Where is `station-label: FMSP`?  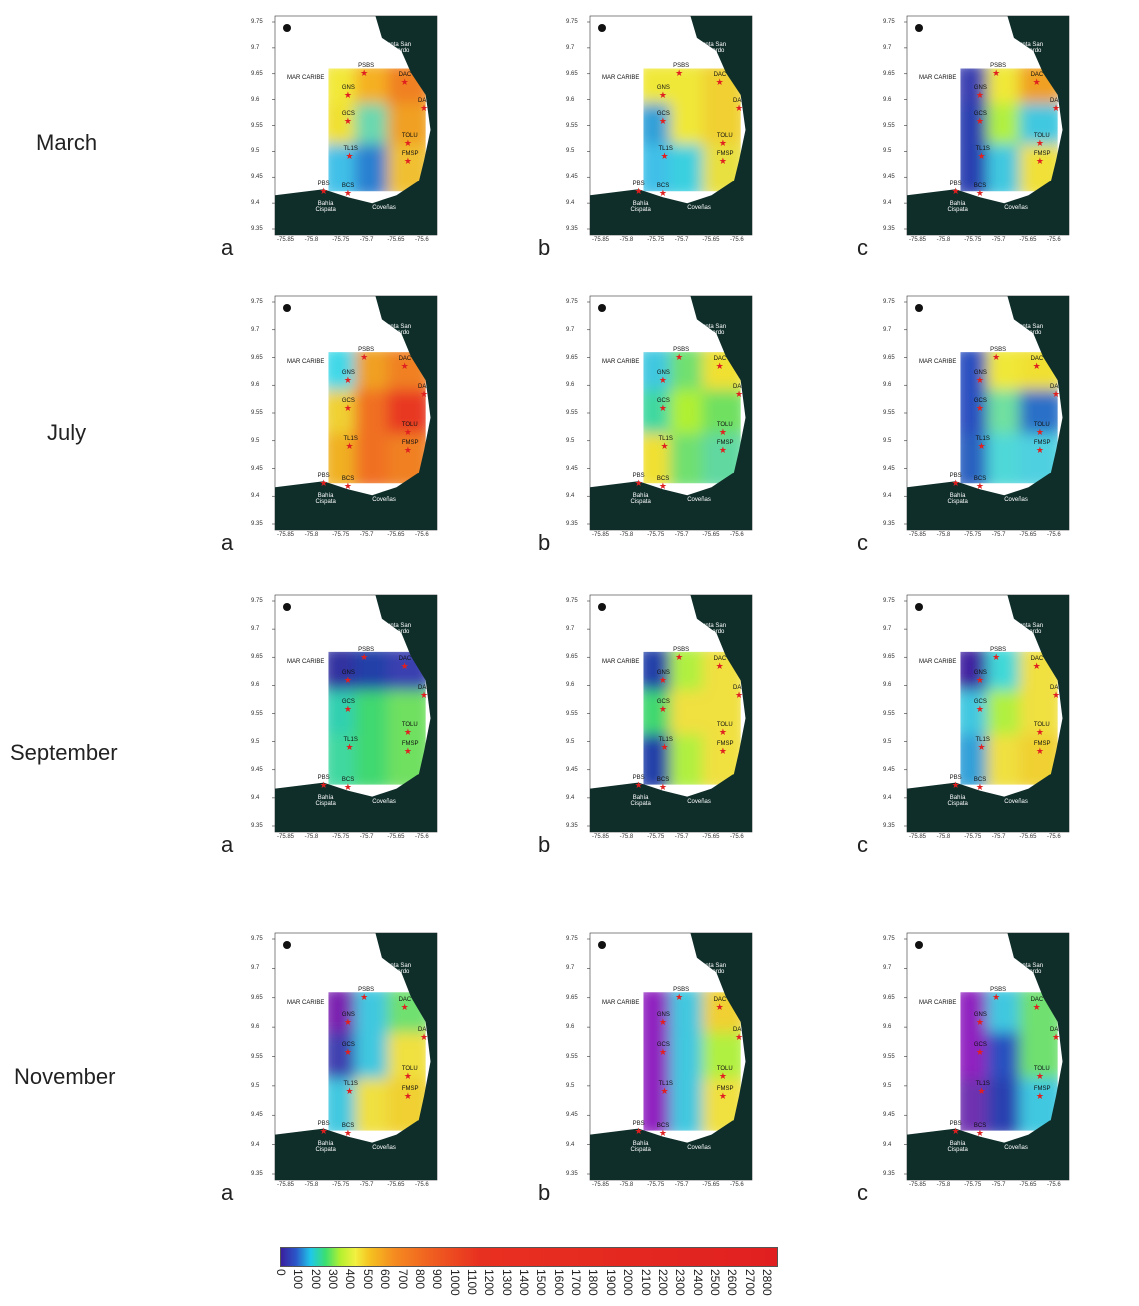 station-label: FMSP is located at coordinates (1042, 744).